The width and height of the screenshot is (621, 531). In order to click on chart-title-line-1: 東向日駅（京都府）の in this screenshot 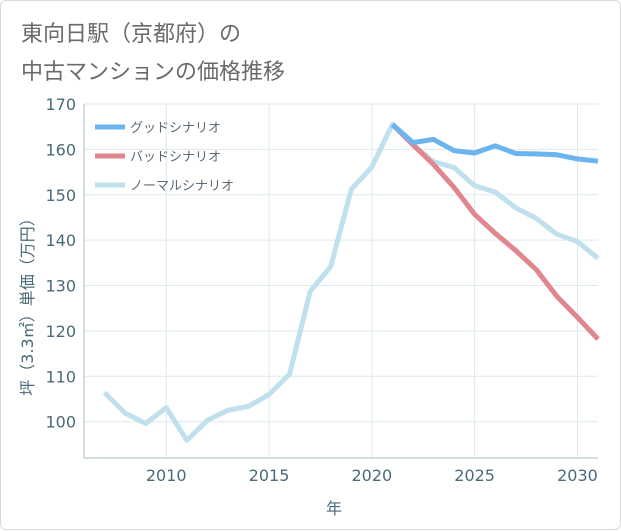, I will do `click(131, 34)`.